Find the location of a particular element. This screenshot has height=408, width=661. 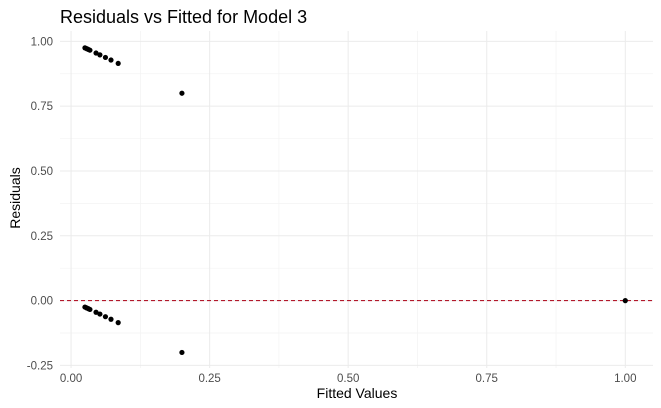

y-tick-label: 1.00 is located at coordinates (42, 42).